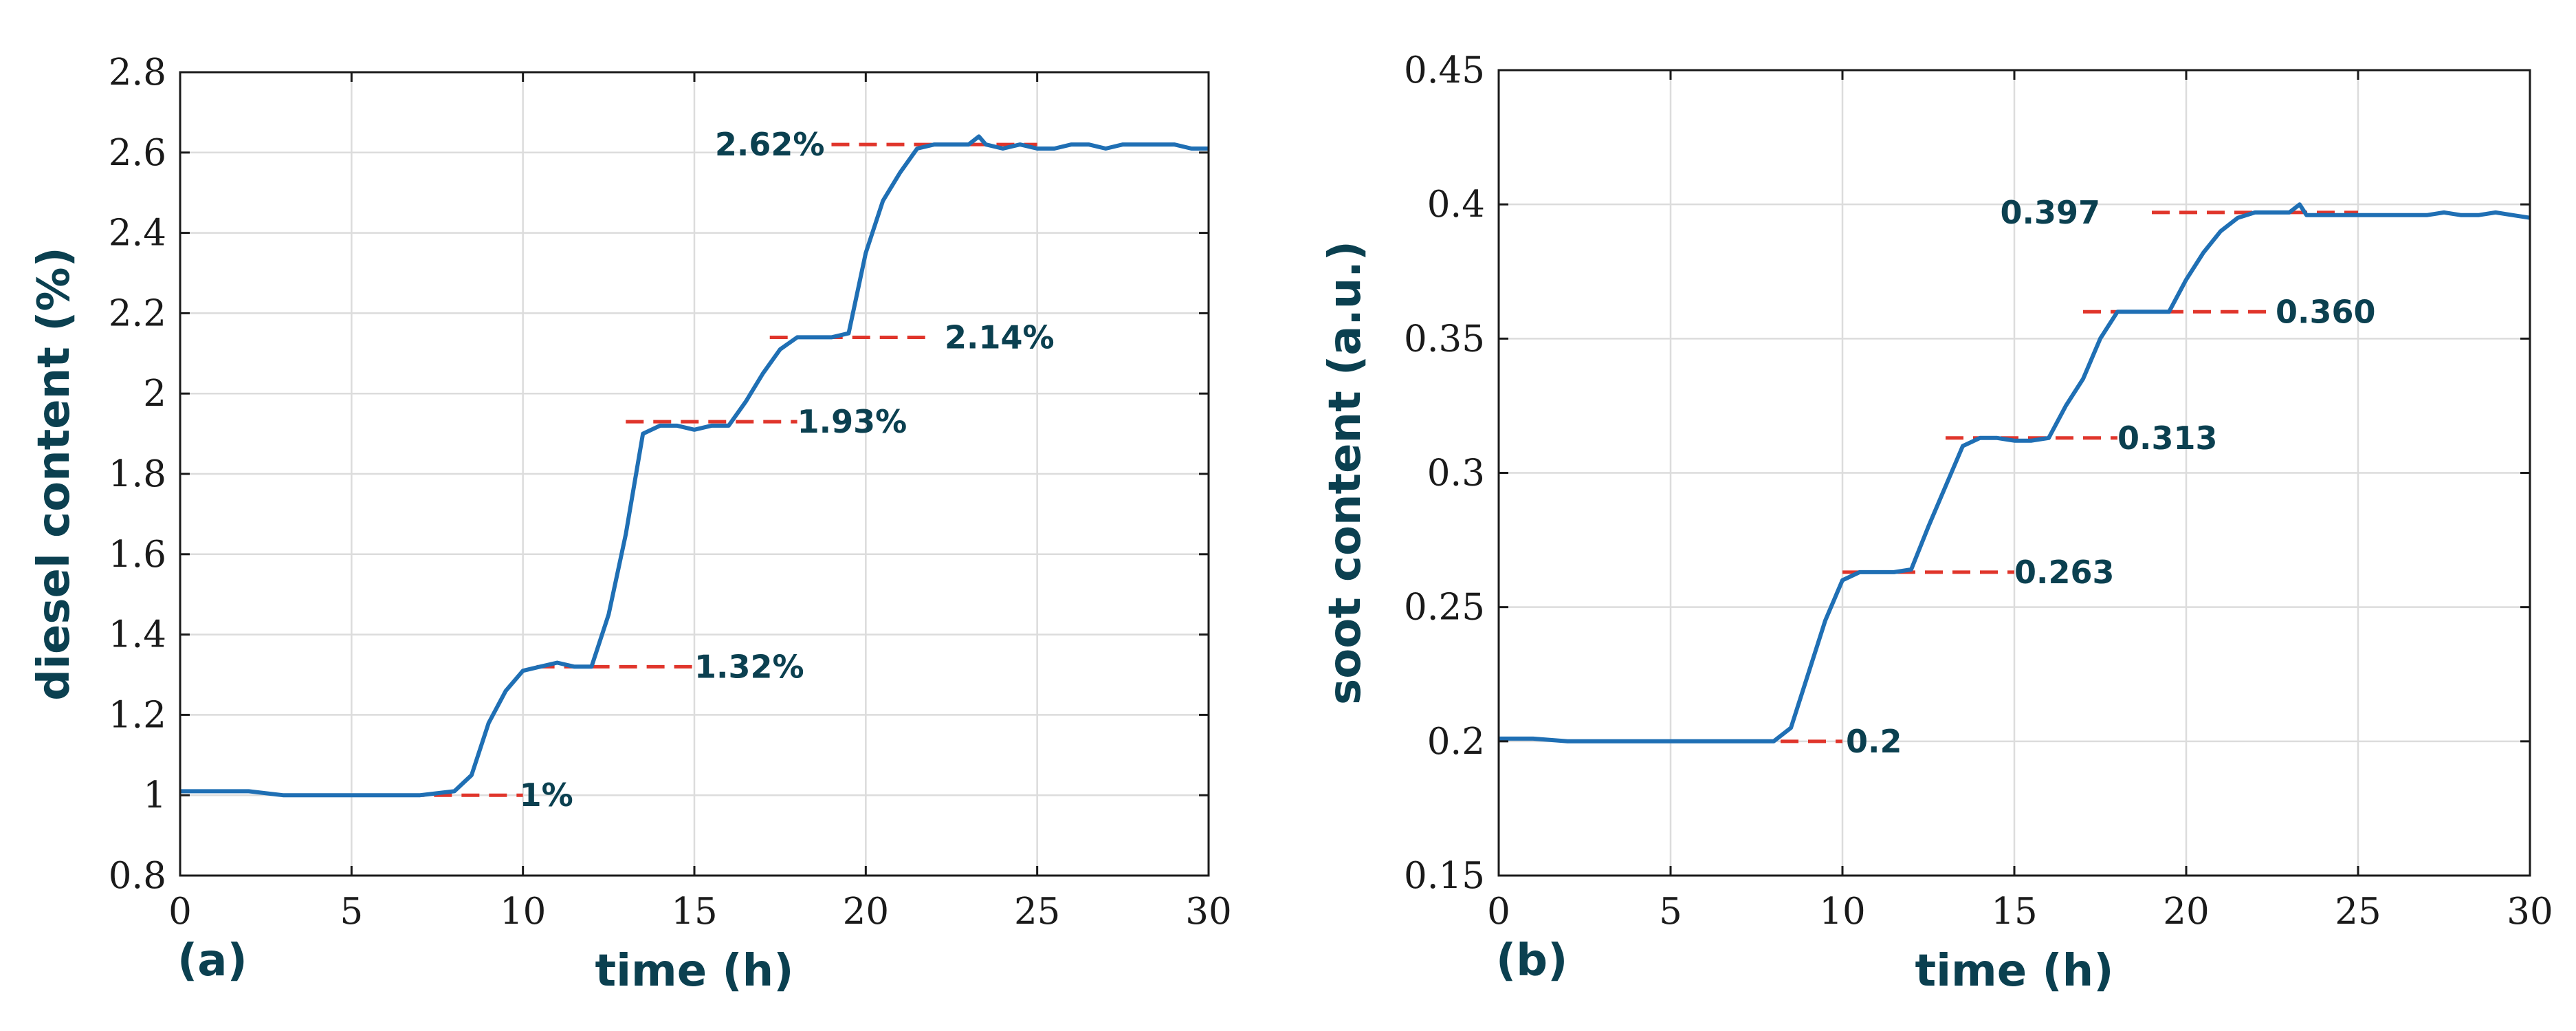  What do you see at coordinates (1444, 876) in the screenshot?
I see `y-tick-label: 0.15` at bounding box center [1444, 876].